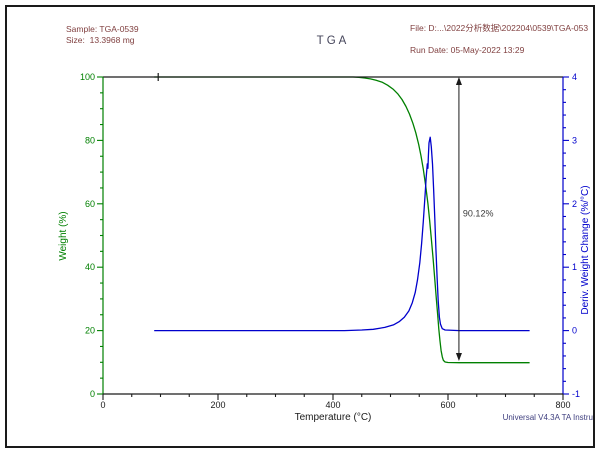  What do you see at coordinates (467, 50) in the screenshot?
I see `run-date-label: Run Date: 05-May-2022 13:29` at bounding box center [467, 50].